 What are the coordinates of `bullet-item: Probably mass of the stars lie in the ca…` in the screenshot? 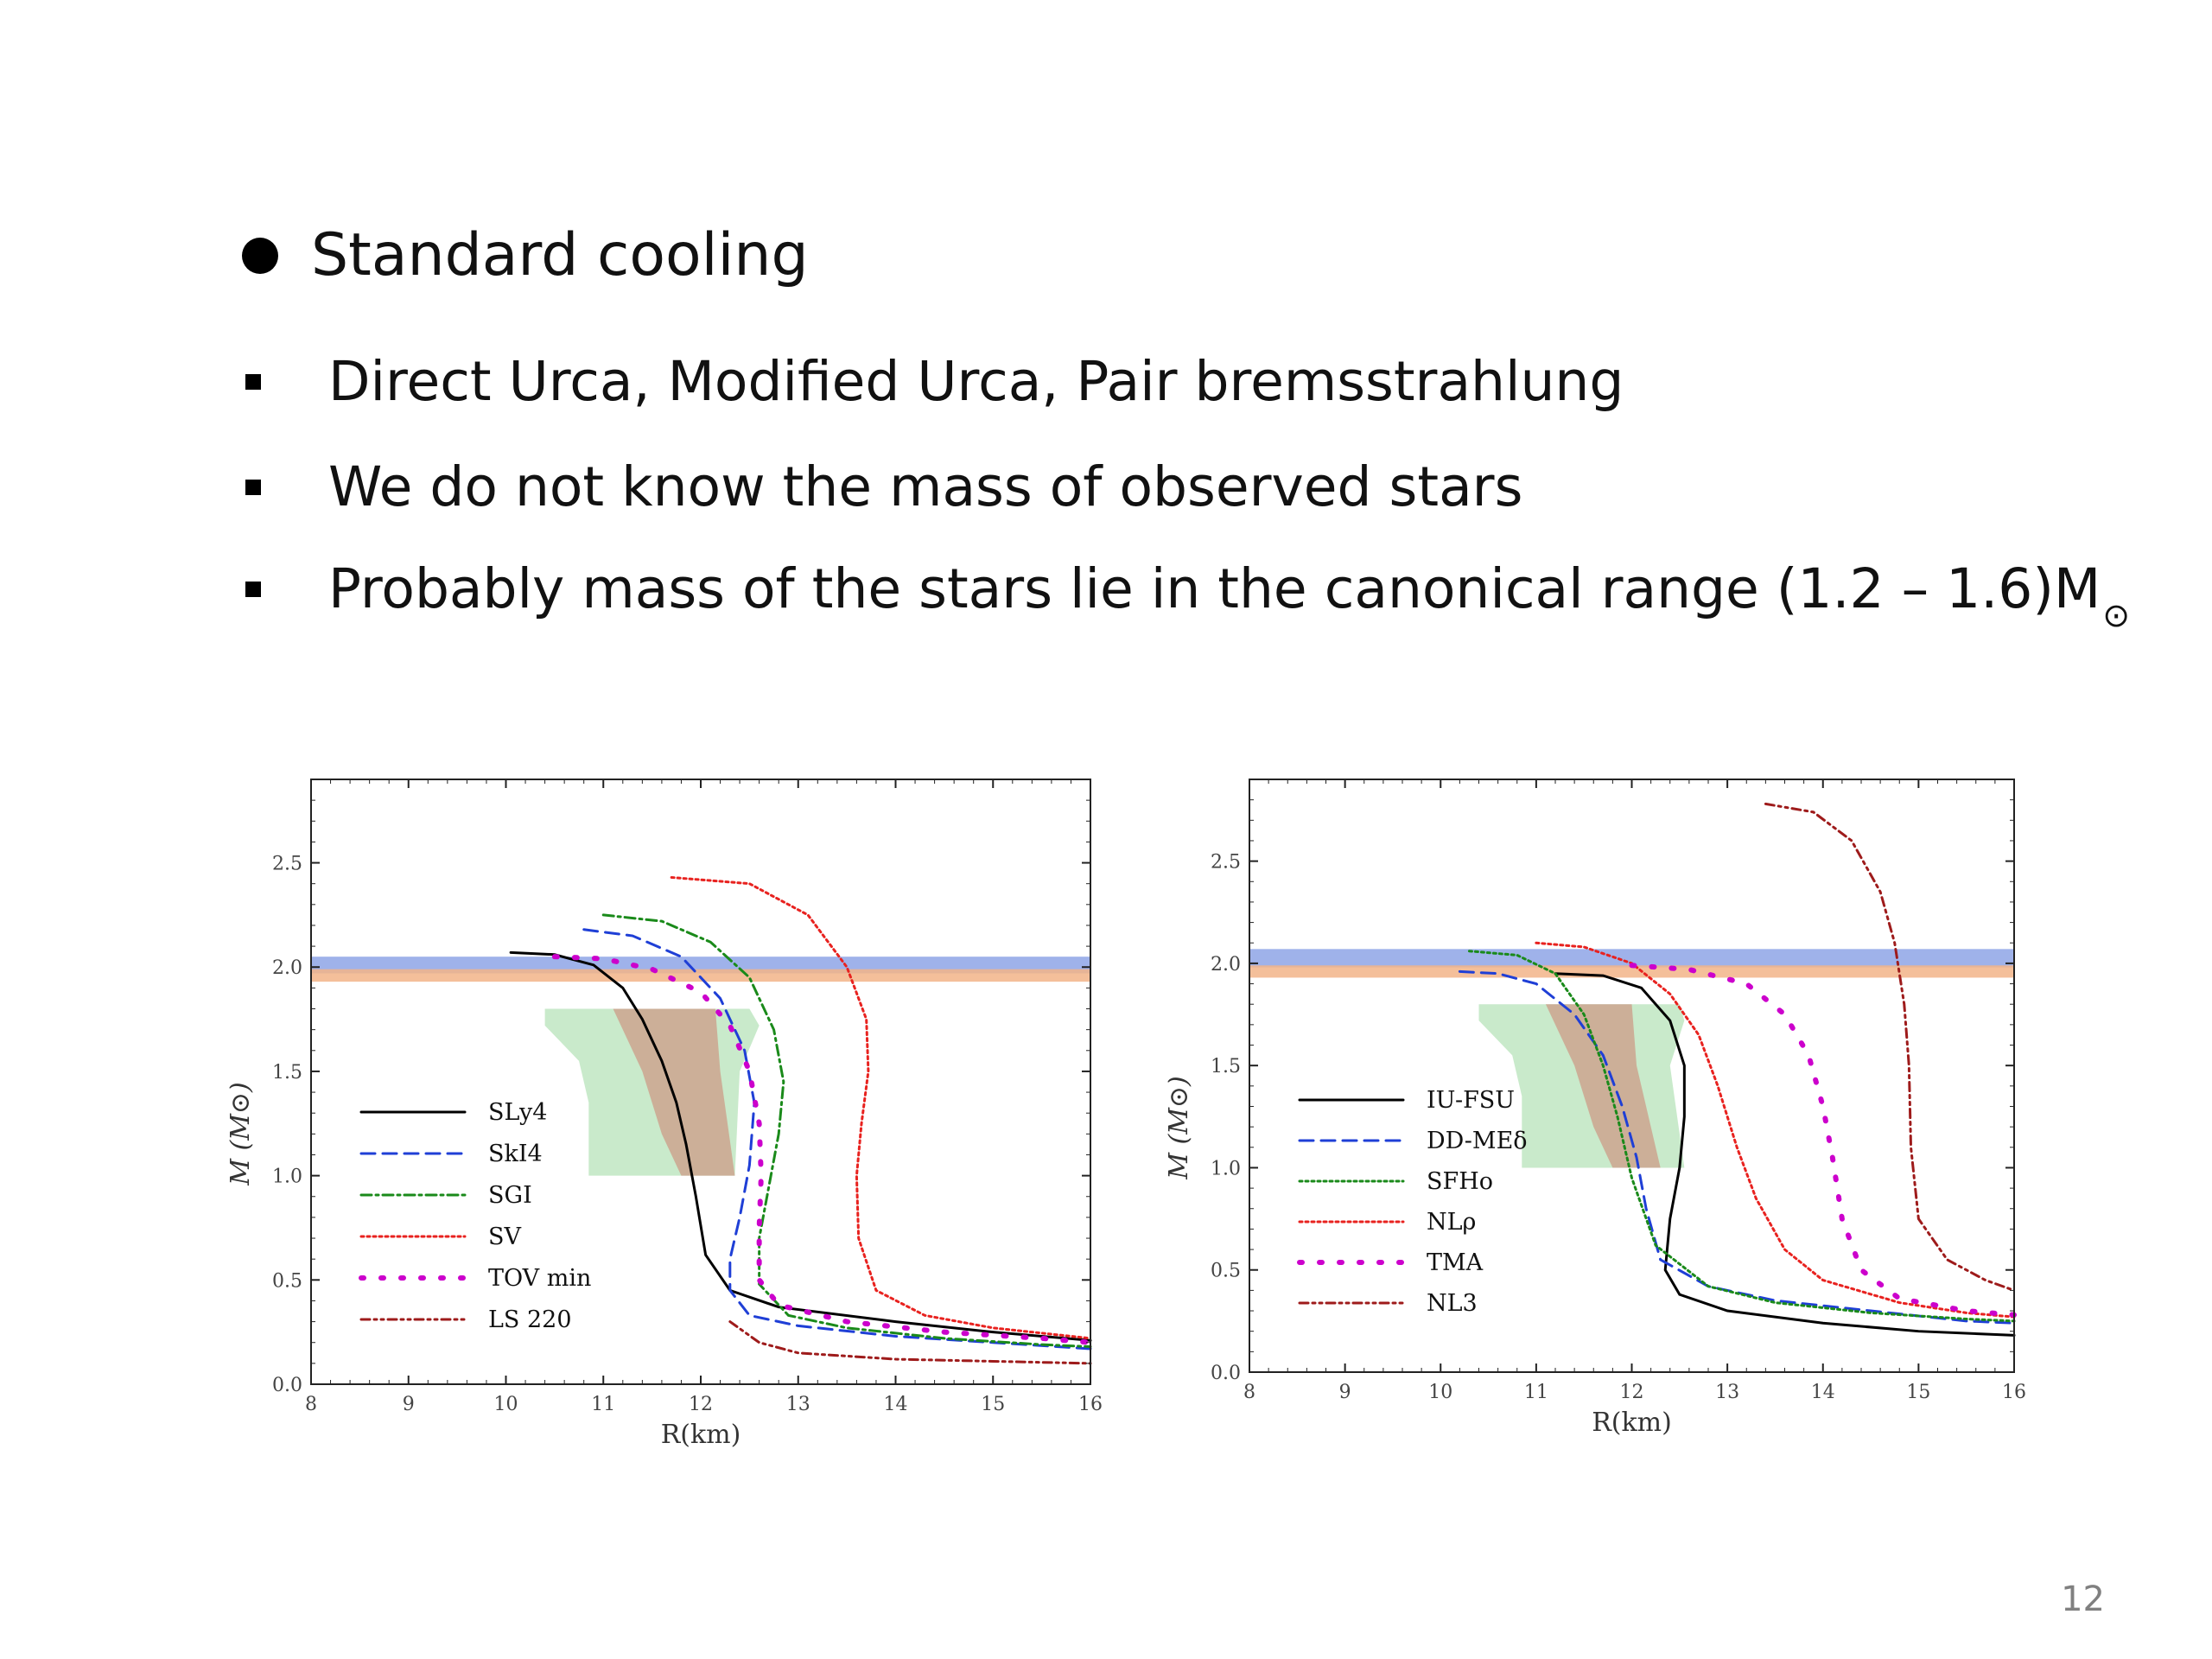 It's located at (1187, 597).